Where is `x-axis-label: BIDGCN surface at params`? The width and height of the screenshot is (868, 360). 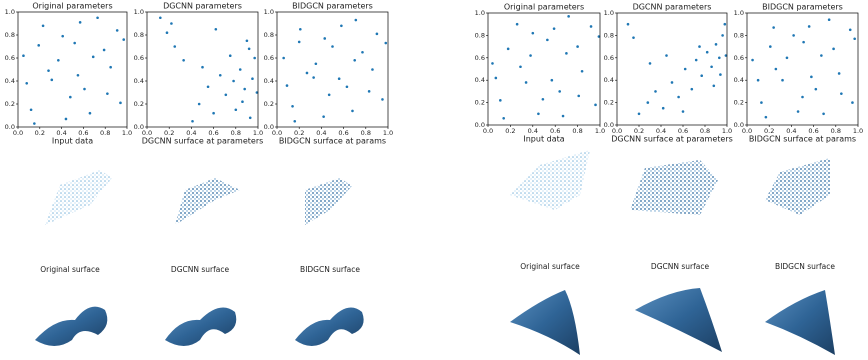 x-axis-label: BIDGCN surface at params is located at coordinates (332, 141).